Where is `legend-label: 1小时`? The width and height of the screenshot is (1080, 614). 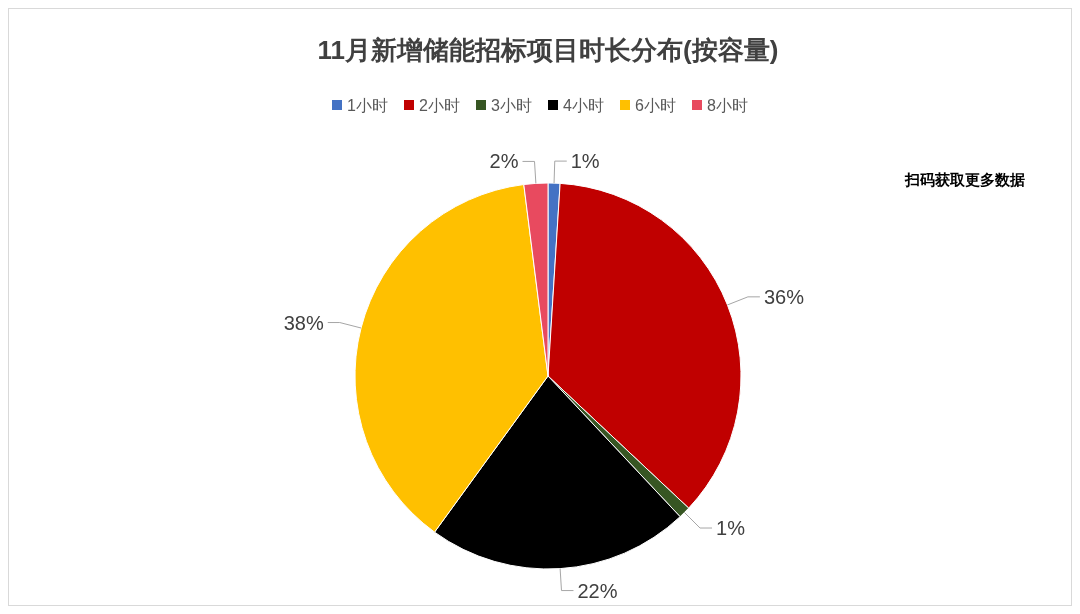
legend-label: 1小时 is located at coordinates (367, 105).